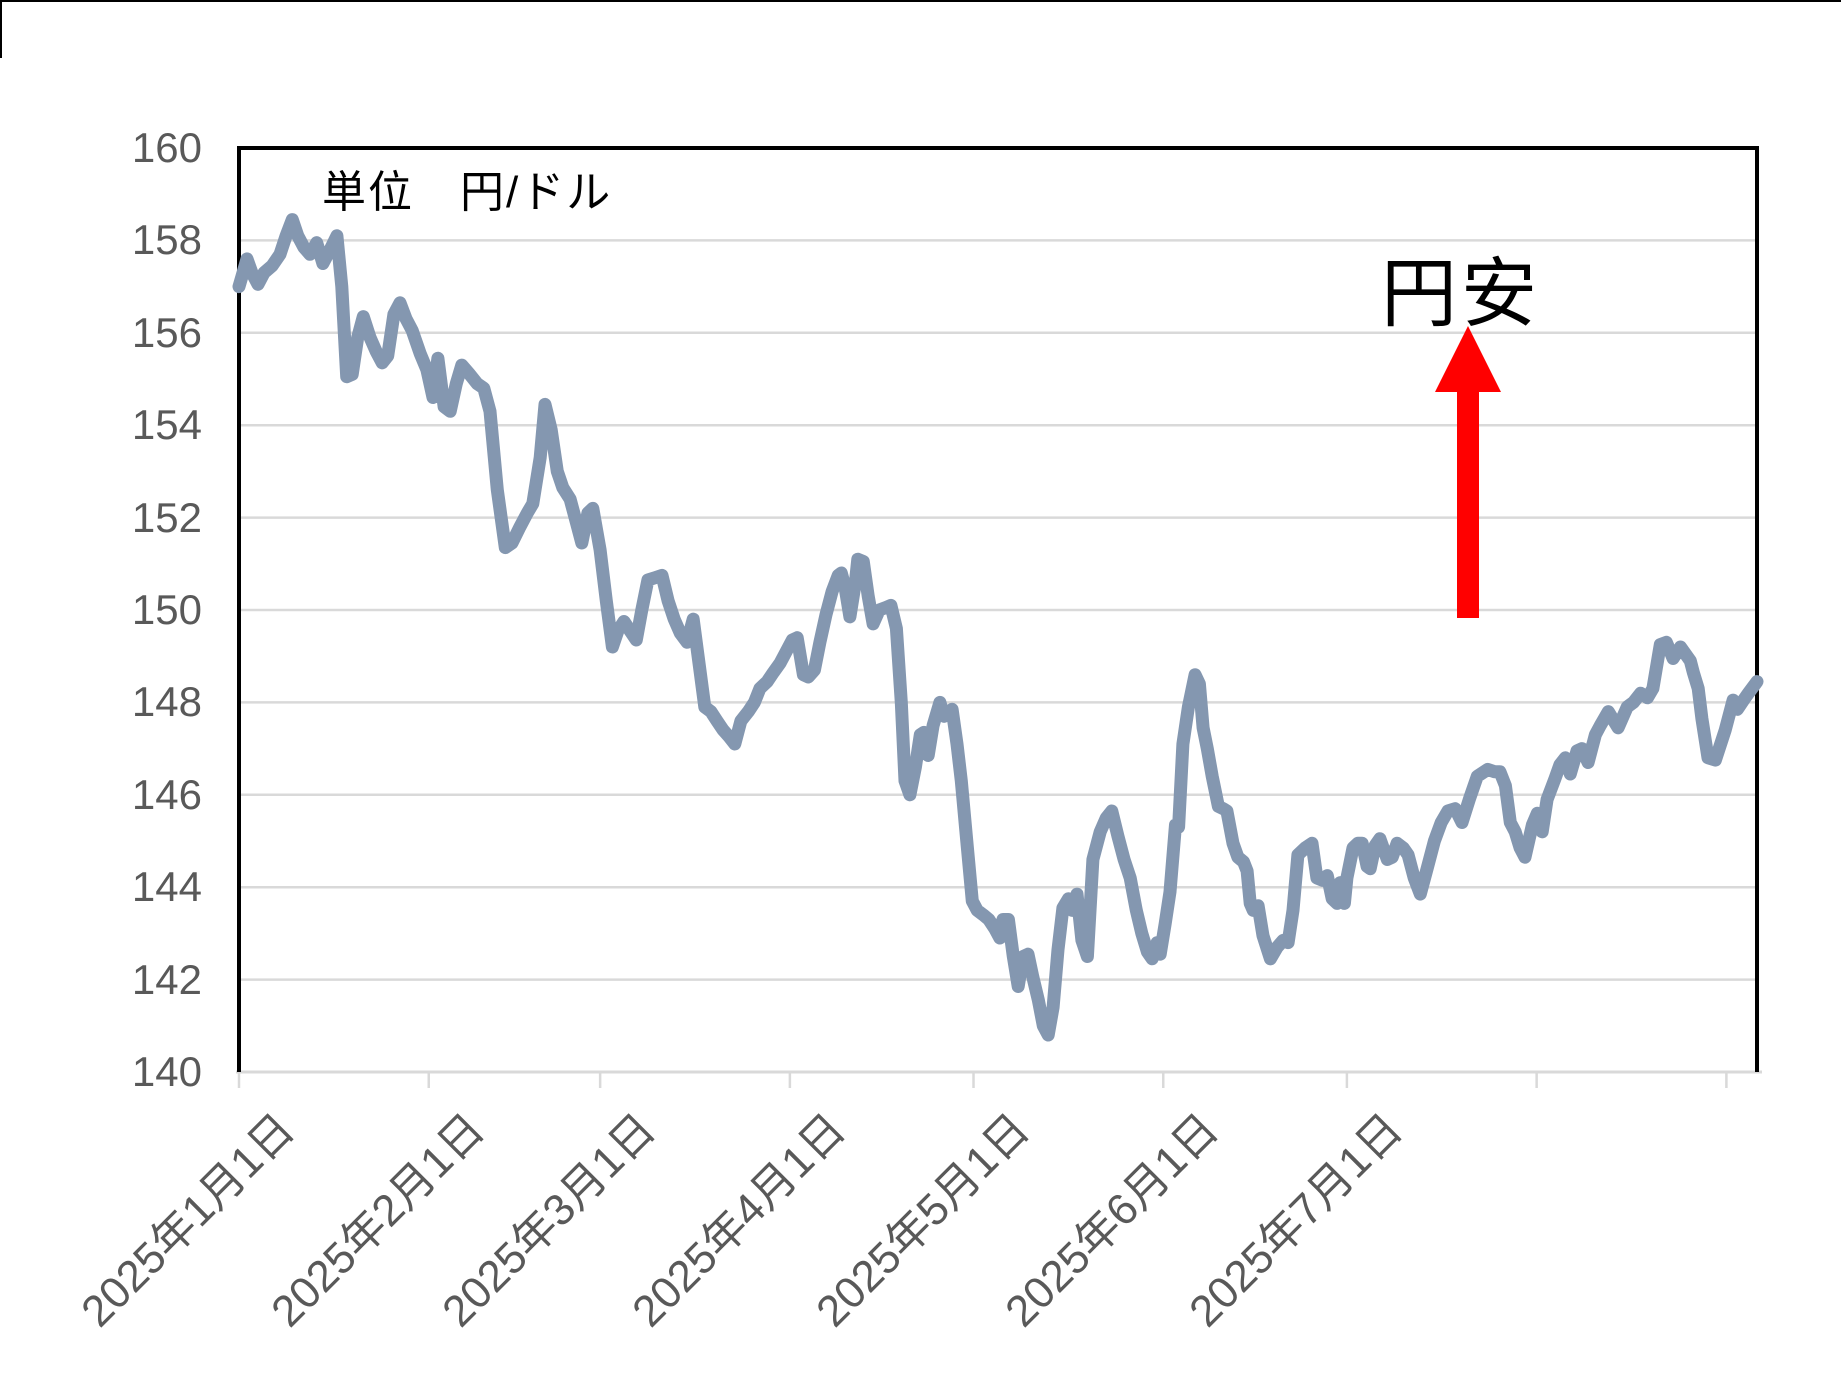  Describe the element at coordinates (920, 1) in the screenshot. I see `screenshot-top-border` at that location.